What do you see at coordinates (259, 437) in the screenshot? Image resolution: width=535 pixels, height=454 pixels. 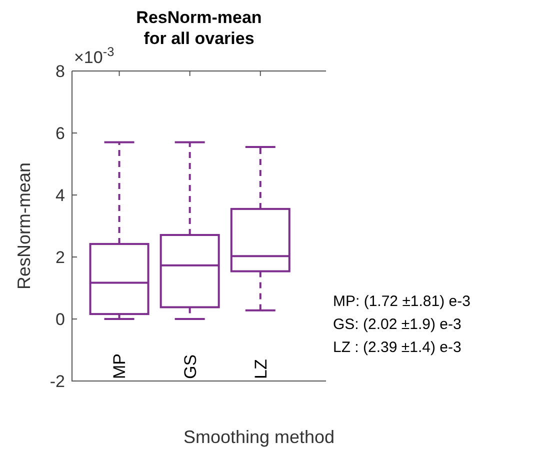 I see `x-axis-title: Smoothing method` at bounding box center [259, 437].